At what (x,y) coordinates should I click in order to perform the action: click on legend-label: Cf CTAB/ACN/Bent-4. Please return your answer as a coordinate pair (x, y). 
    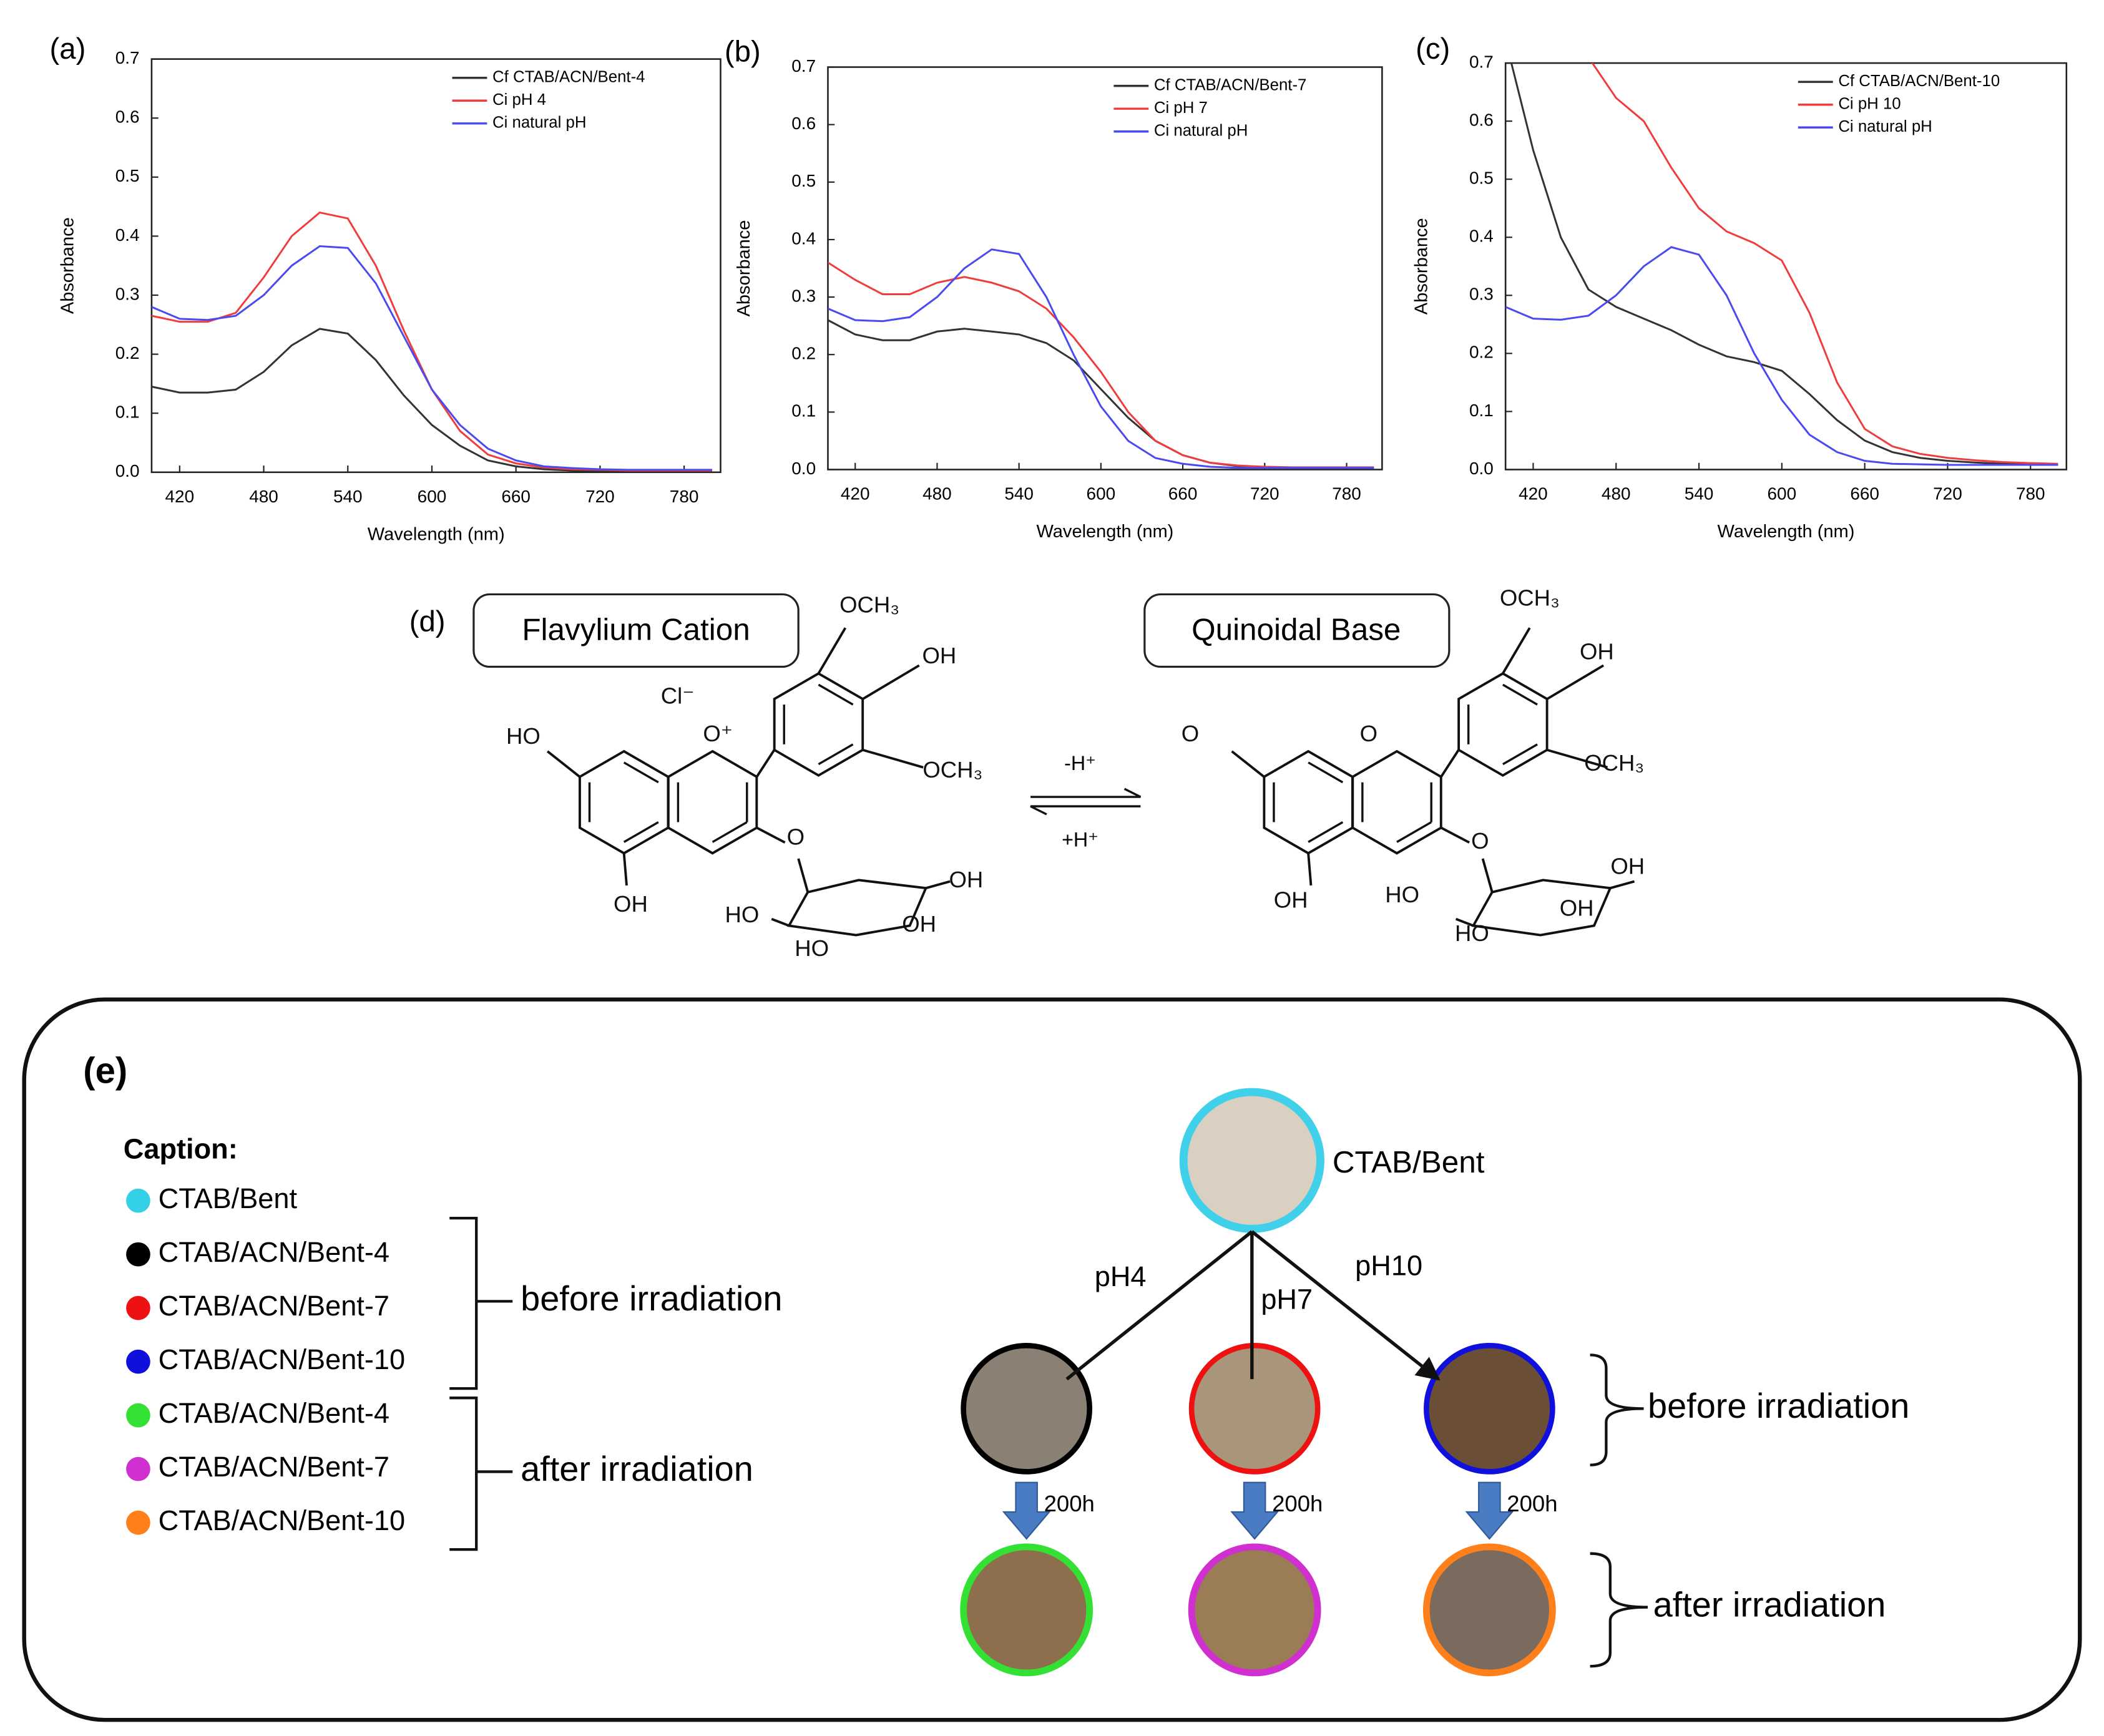
    Looking at the image, I should click on (568, 77).